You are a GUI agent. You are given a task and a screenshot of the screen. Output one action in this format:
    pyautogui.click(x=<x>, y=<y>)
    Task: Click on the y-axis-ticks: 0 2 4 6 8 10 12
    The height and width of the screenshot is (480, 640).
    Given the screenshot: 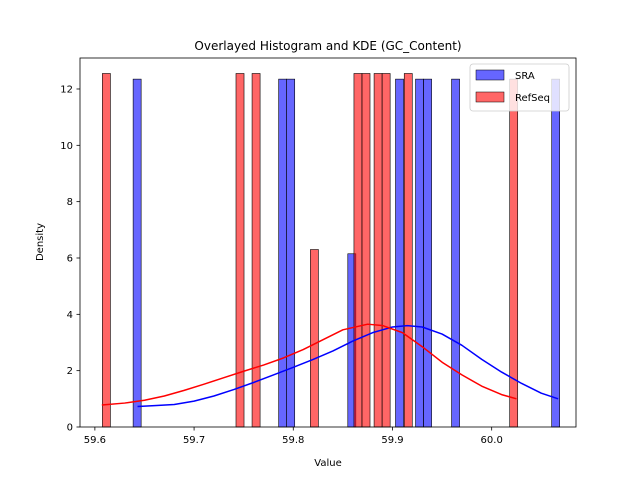 What is the action you would take?
    pyautogui.click(x=70, y=259)
    